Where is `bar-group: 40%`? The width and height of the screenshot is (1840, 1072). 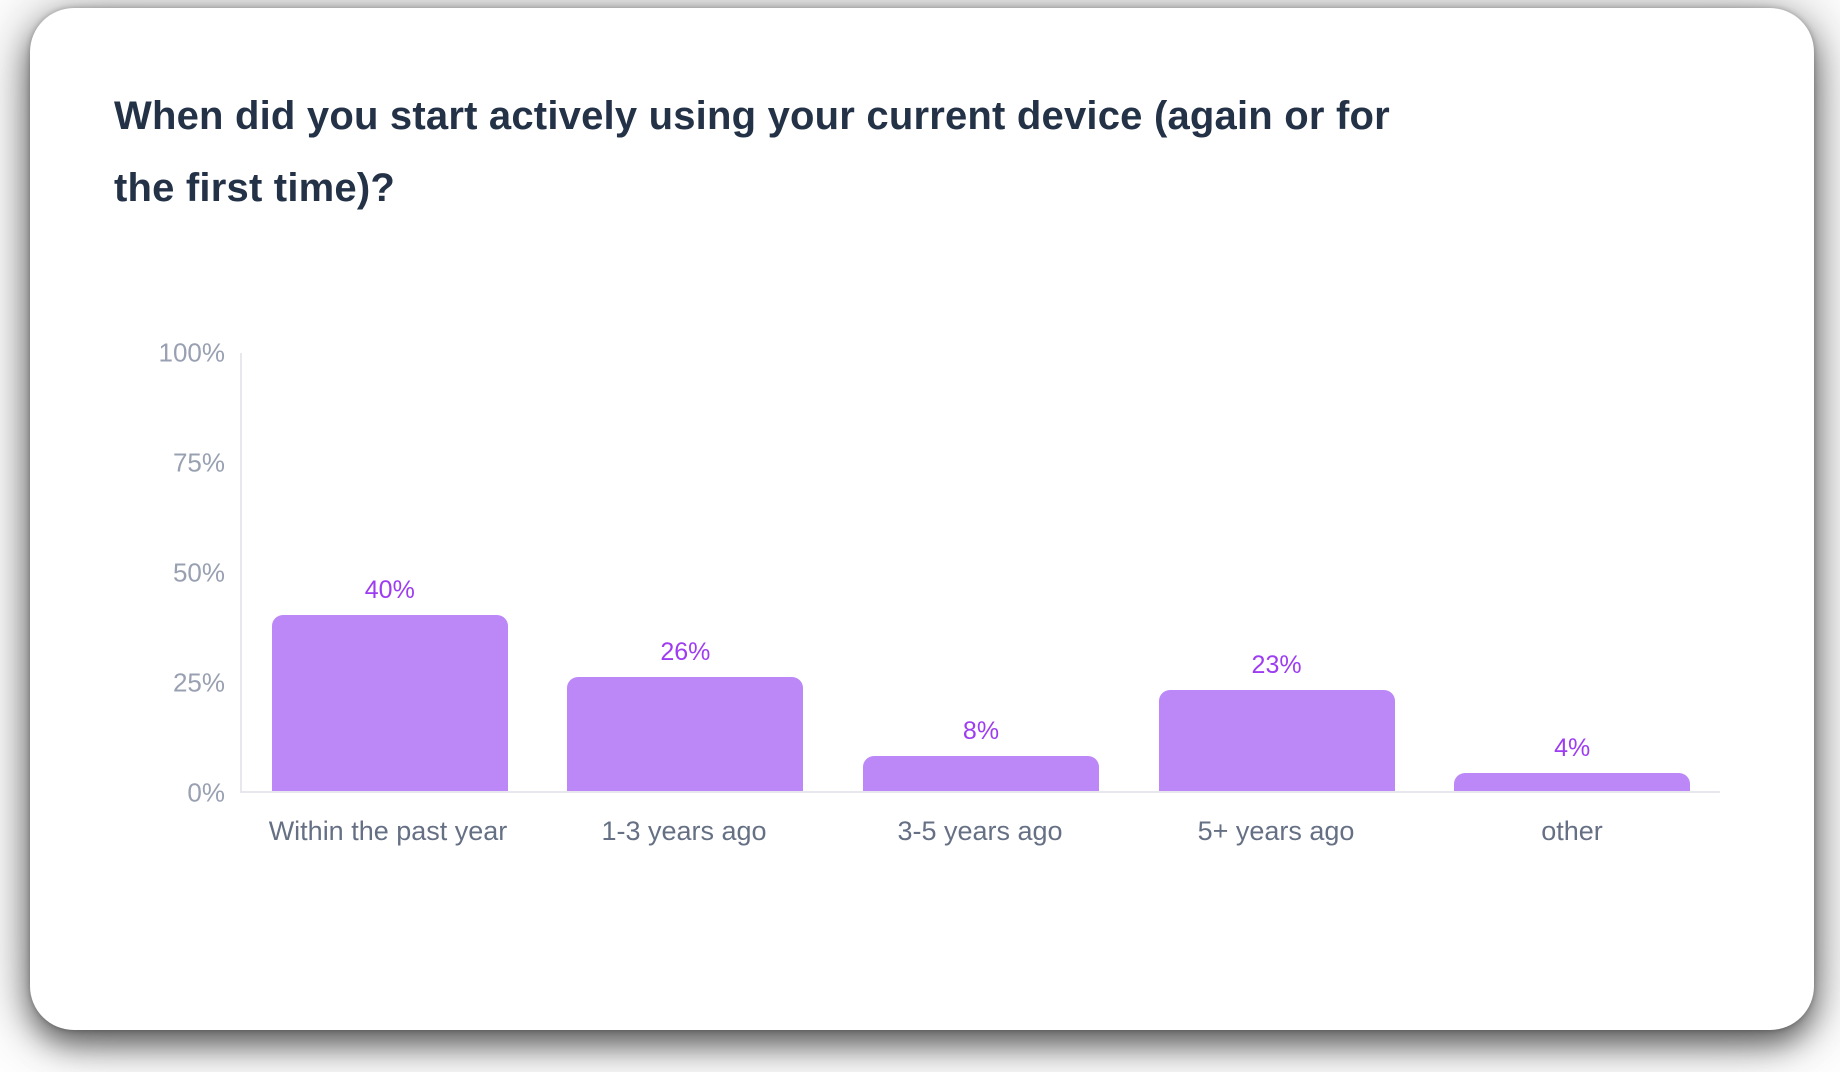 bar-group: 40% is located at coordinates (390, 572).